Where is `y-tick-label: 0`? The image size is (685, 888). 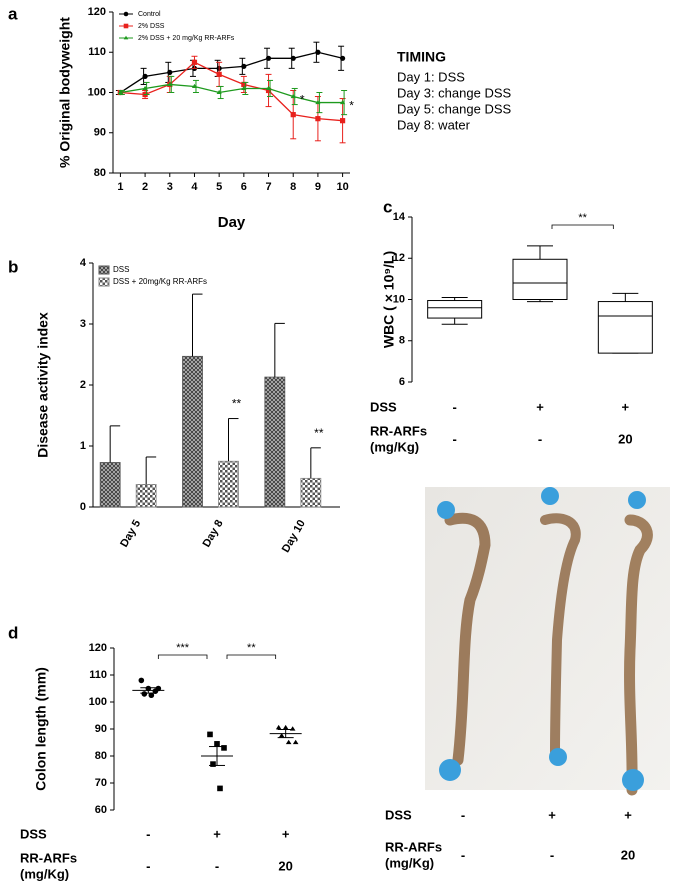
y-tick-label: 0 is located at coordinates (83, 507).